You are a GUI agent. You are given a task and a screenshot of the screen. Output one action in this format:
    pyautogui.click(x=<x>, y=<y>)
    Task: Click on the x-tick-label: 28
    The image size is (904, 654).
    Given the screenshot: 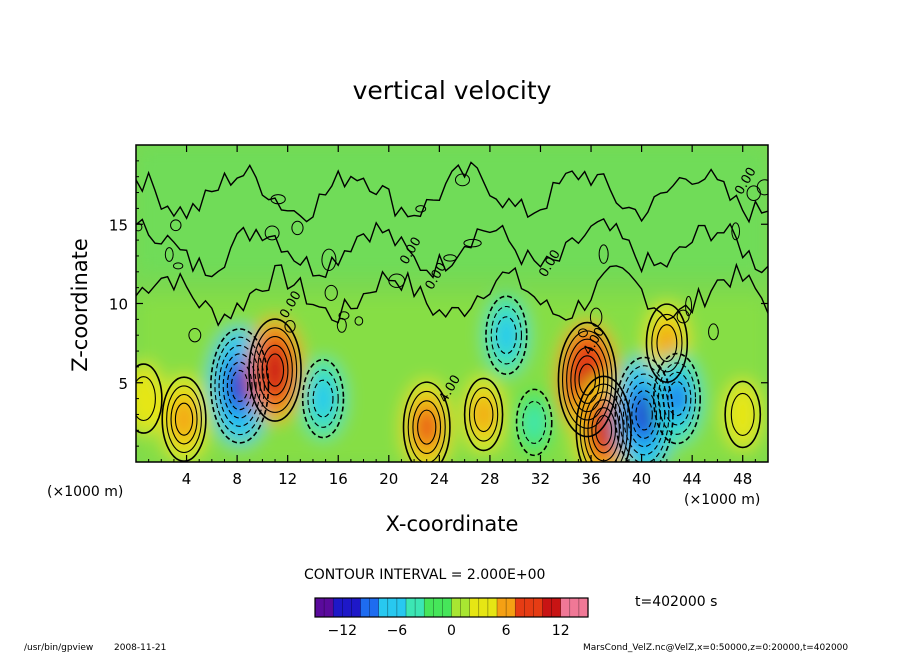 What is the action you would take?
    pyautogui.click(x=489, y=479)
    